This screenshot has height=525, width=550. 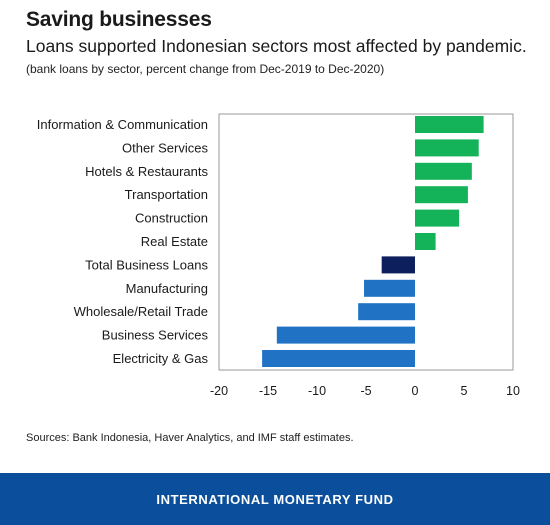 What do you see at coordinates (146, 171) in the screenshot?
I see `category-label: Hotels & Restaurants` at bounding box center [146, 171].